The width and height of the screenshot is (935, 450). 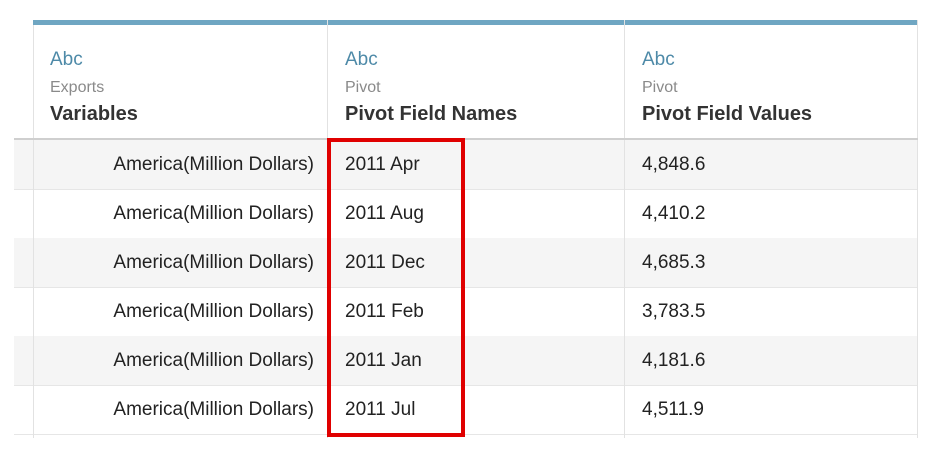 I want to click on cell-pivot-field-name: 2011 Jul, so click(x=380, y=409).